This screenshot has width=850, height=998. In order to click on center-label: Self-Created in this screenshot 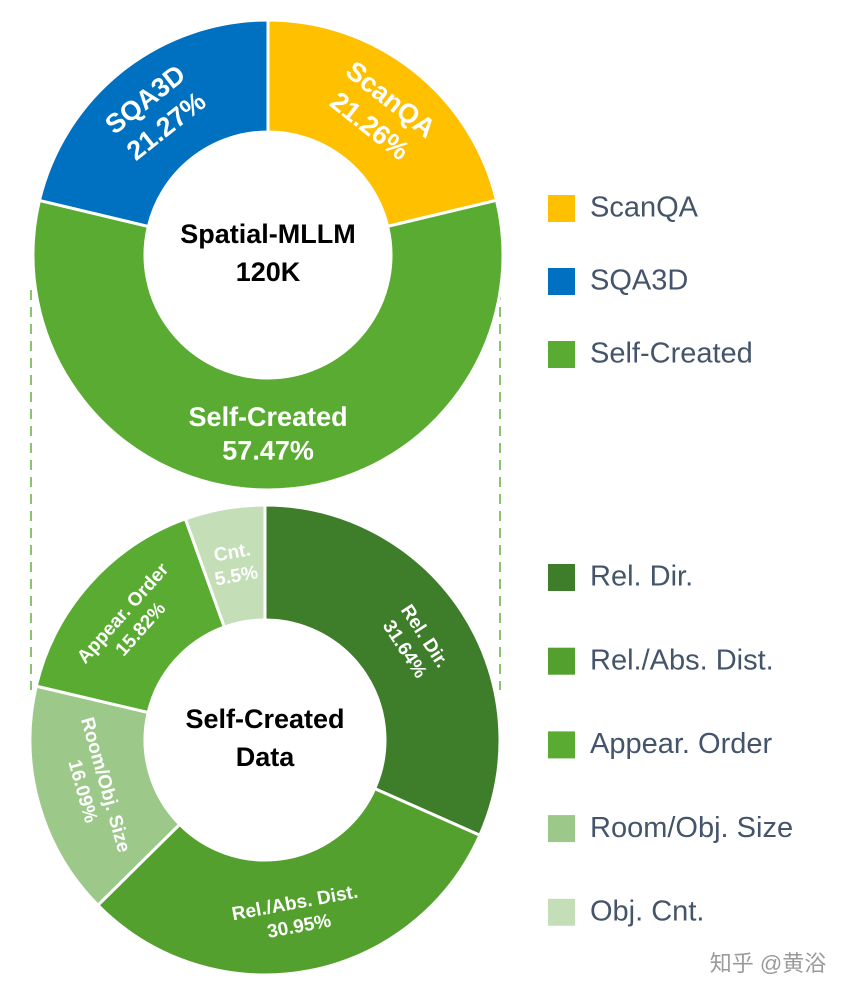, I will do `click(264, 719)`.